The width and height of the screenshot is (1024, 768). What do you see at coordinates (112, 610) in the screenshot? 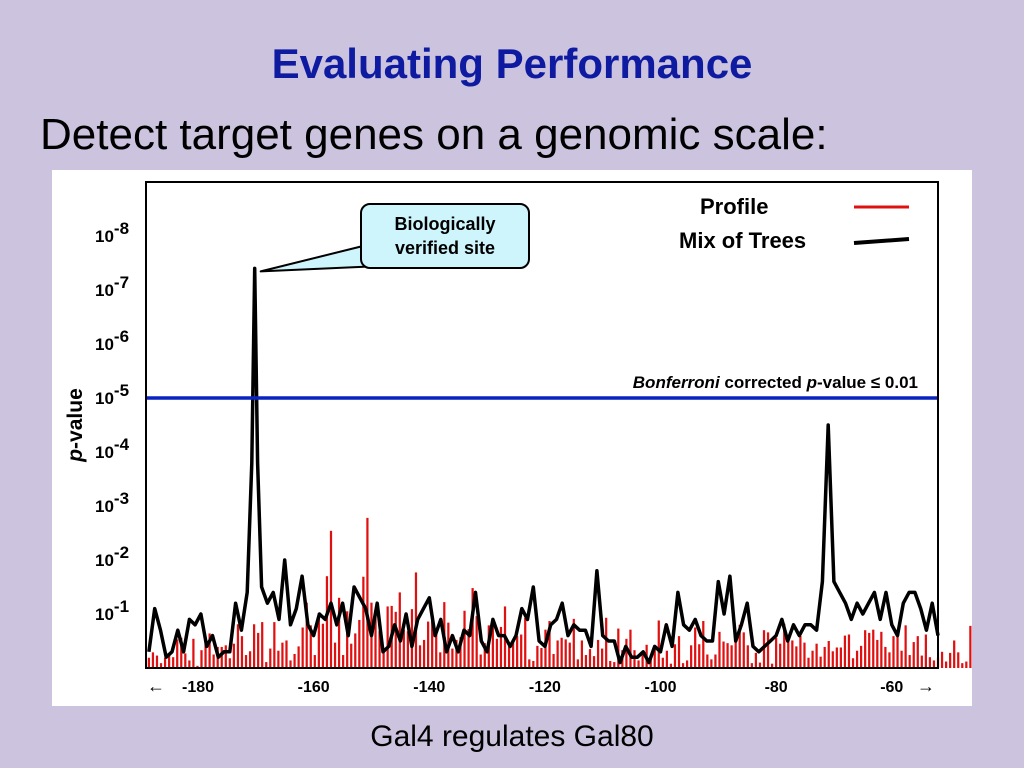
I see `y-tick-label: 10⁻¹` at bounding box center [112, 610].